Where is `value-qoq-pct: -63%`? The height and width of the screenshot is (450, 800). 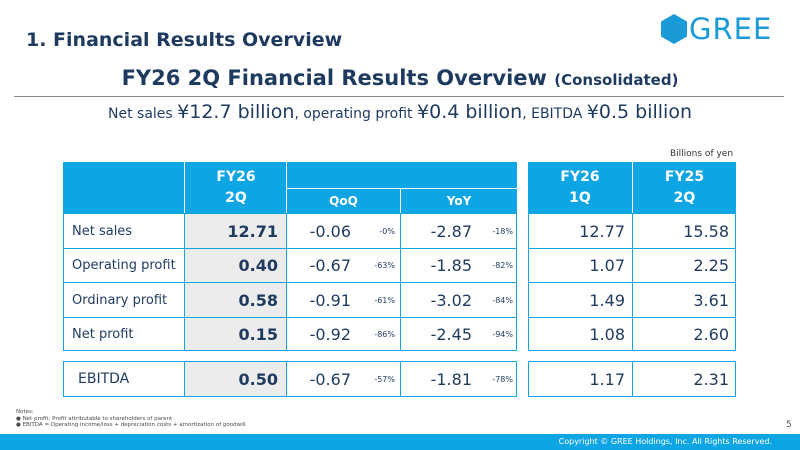 value-qoq-pct: -63% is located at coordinates (384, 265).